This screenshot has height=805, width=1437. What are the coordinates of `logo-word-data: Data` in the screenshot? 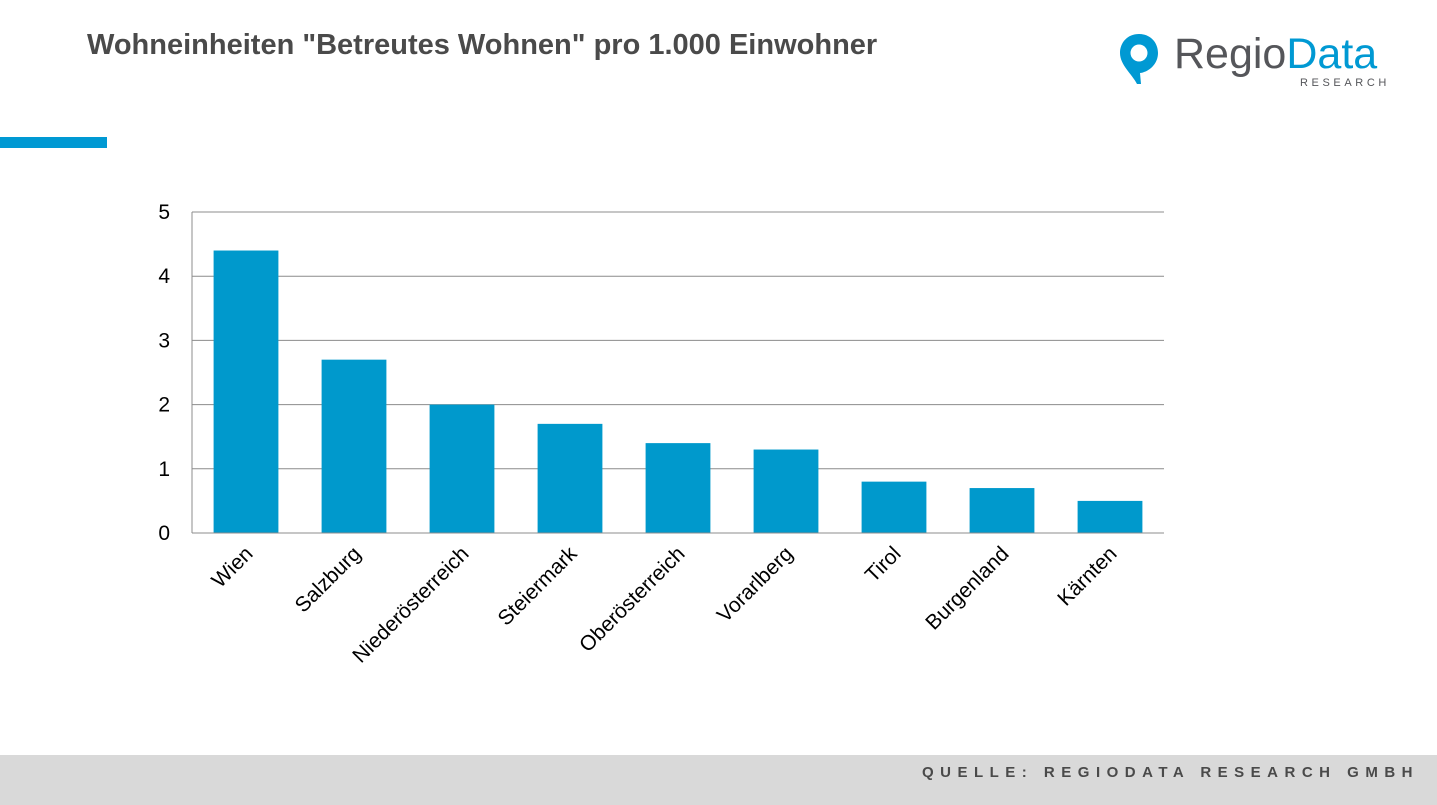 It's located at (1332, 54).